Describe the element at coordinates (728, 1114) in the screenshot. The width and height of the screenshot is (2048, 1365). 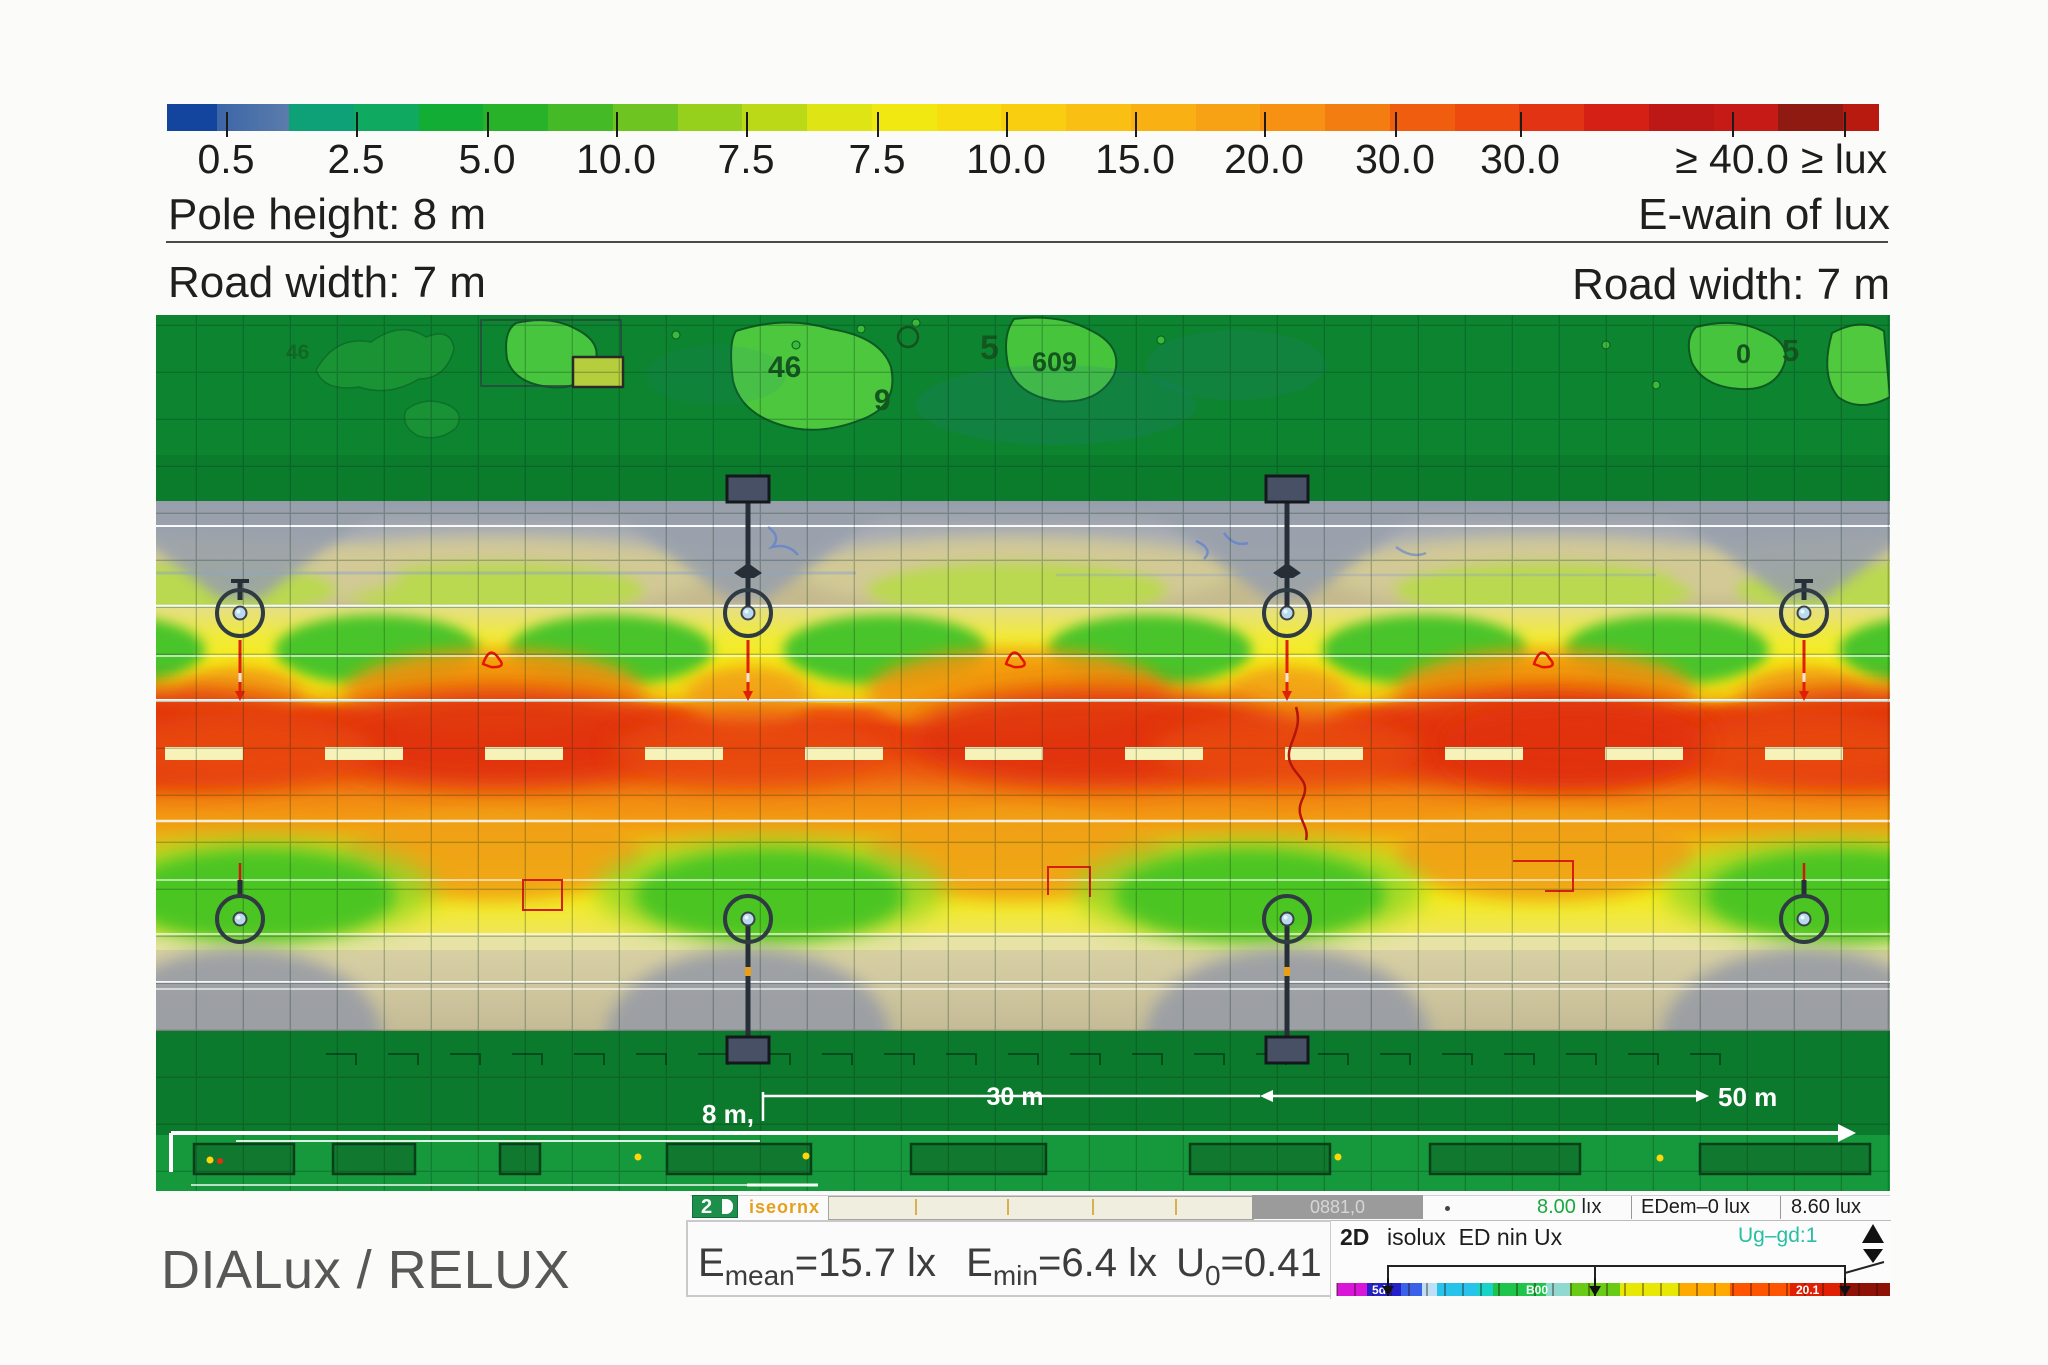
I see `svg-text: 8 m,` at that location.